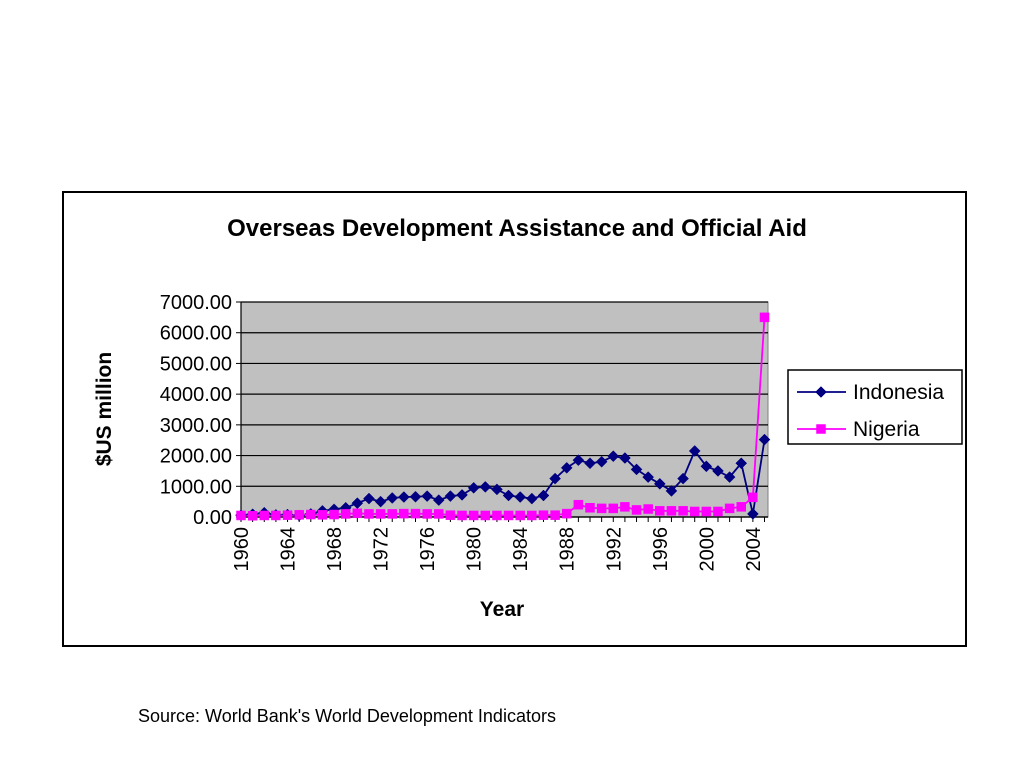 This screenshot has width=1024, height=768. I want to click on legend: Indonesia Nigeria, so click(875, 407).